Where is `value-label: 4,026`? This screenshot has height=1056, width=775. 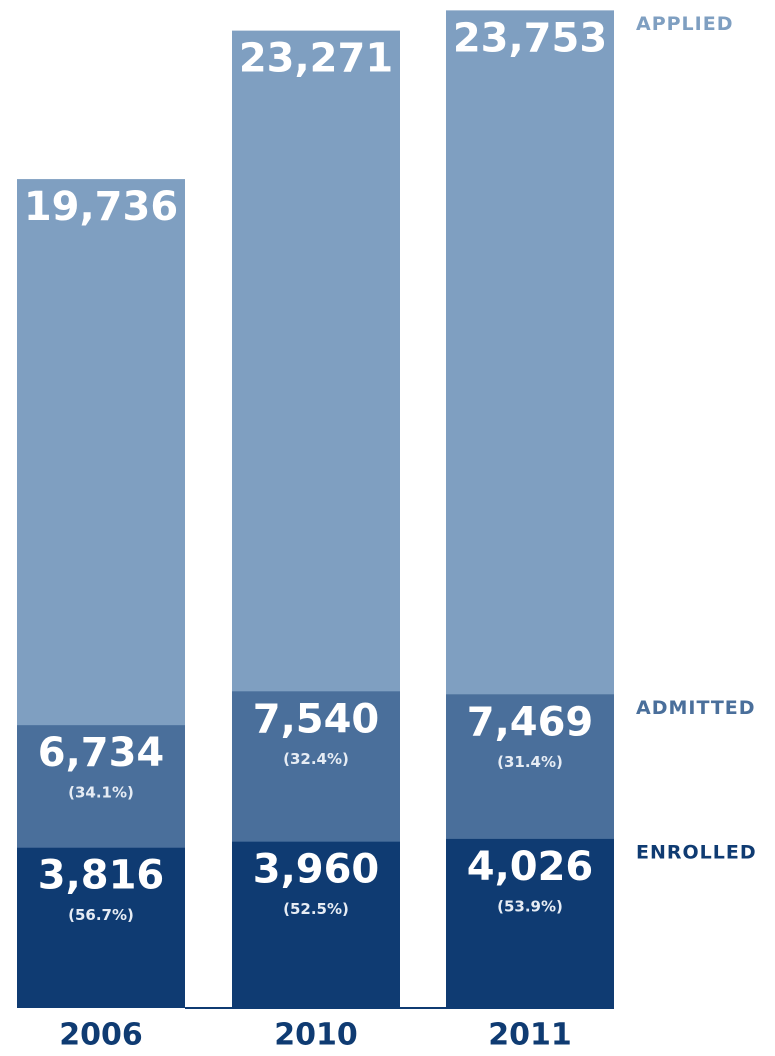
value-label: 4,026 is located at coordinates (530, 867).